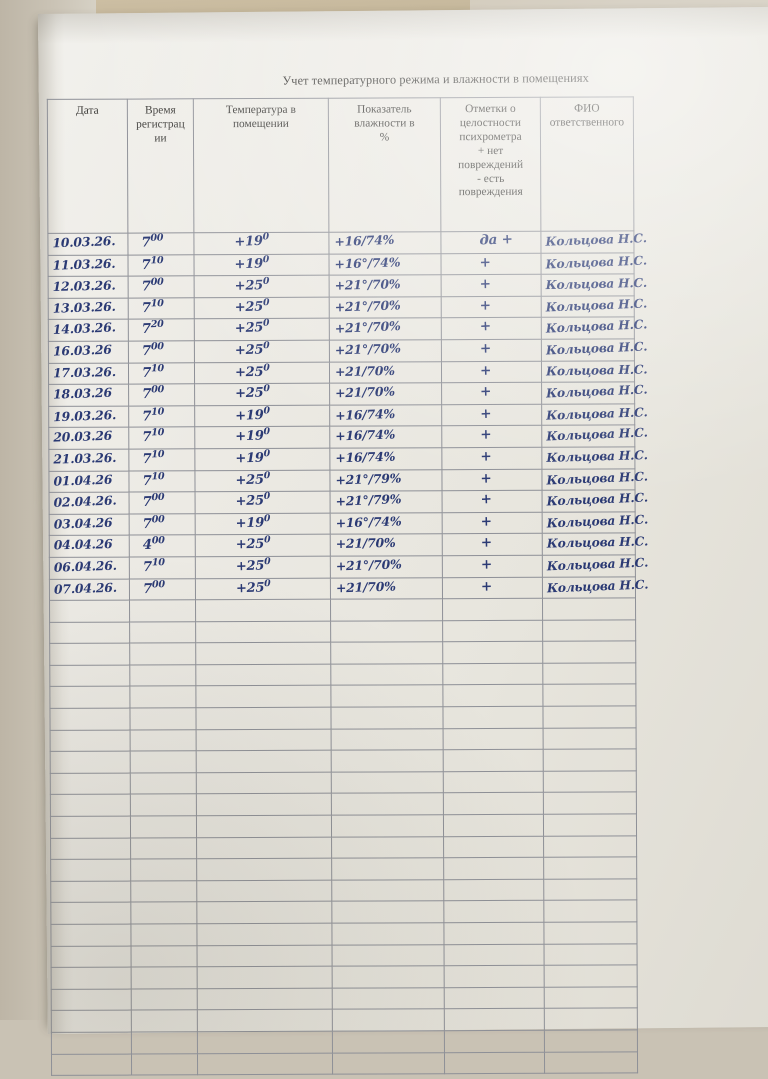 This screenshot has height=1079, width=768. Describe the element at coordinates (384, 109) in the screenshot. I see `column-header-humidity-line1: Показатель` at that location.